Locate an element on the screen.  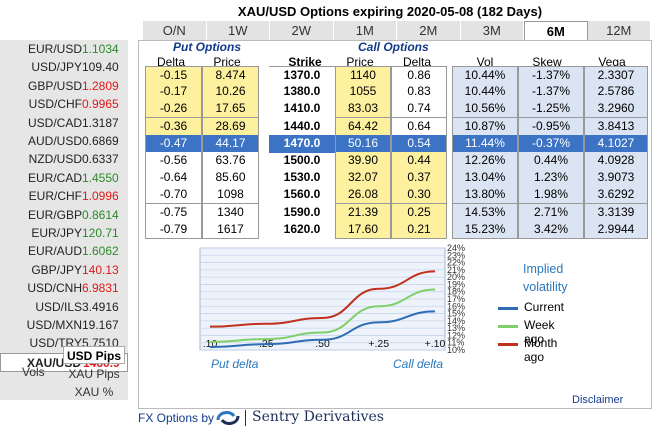
ticker-row-eur-jpy: EUR/JPY 120.71 is located at coordinates (64, 233).